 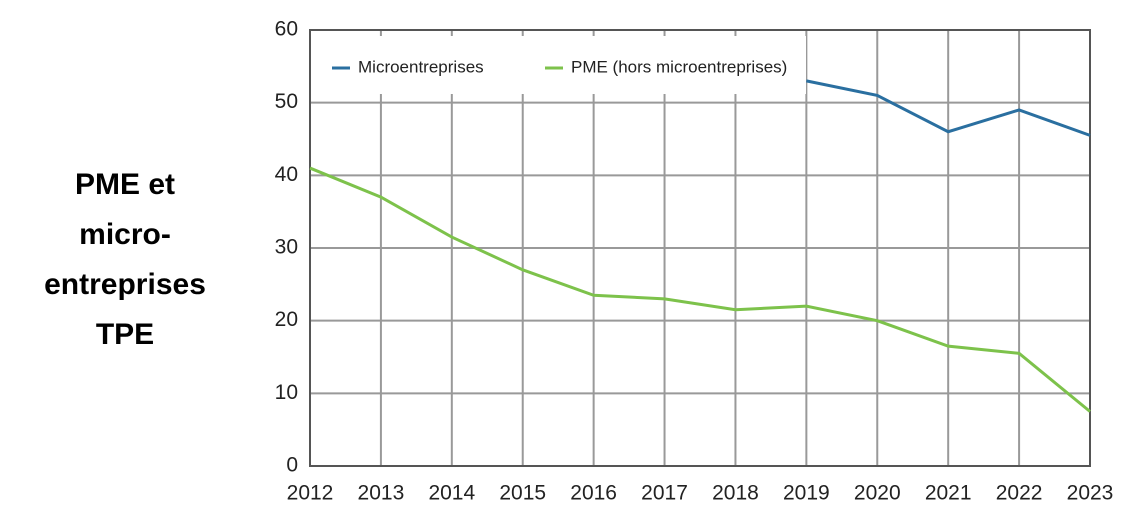 What do you see at coordinates (310, 493) in the screenshot?
I see `x-tick-label: 2012` at bounding box center [310, 493].